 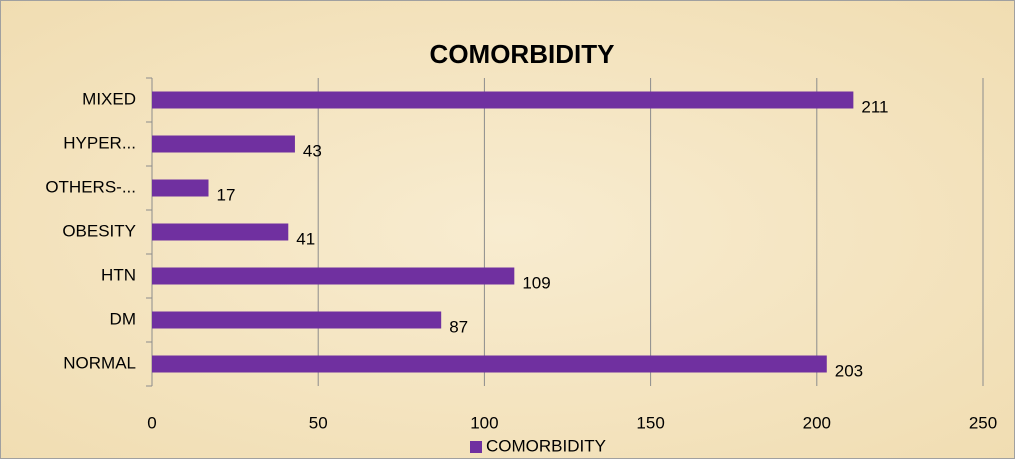 I want to click on y-tick-label: NORMAL, so click(x=99, y=362).